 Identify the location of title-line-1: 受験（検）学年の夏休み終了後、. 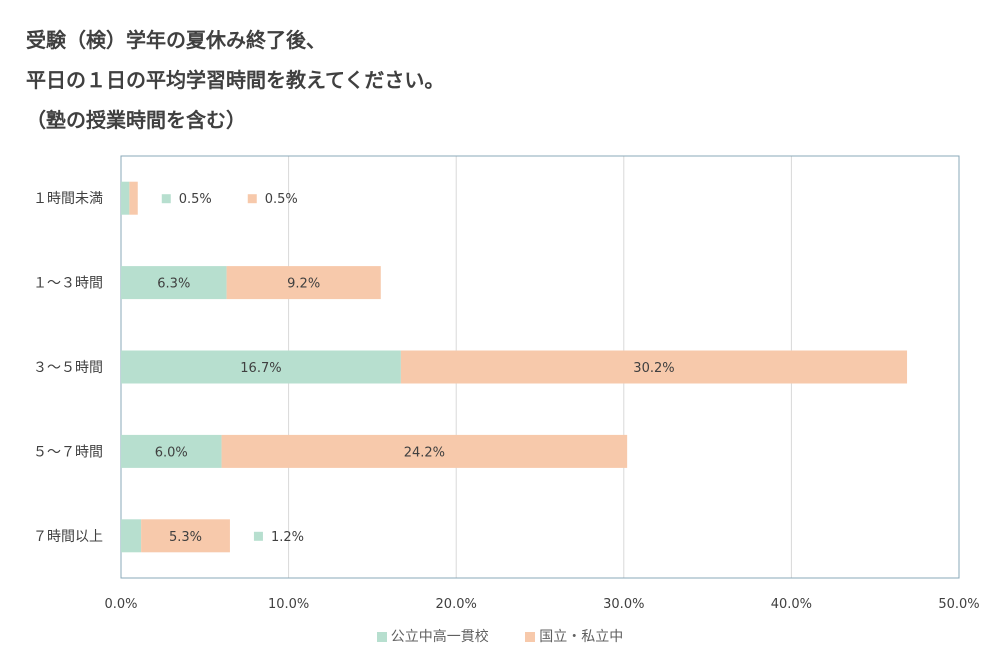
(176, 40).